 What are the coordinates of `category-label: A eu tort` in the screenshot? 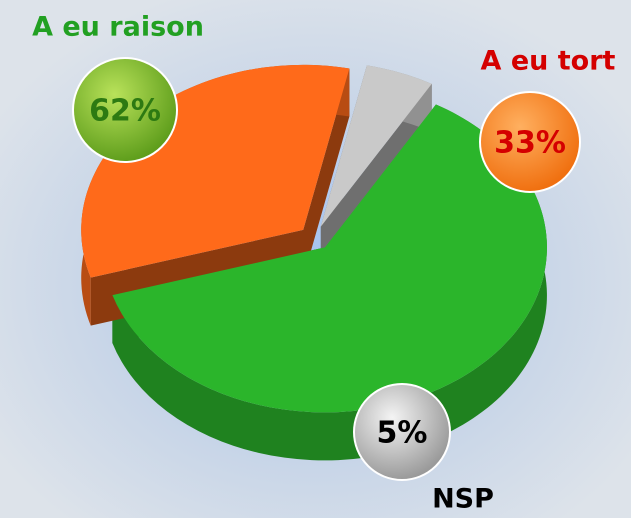 It's located at (548, 61).